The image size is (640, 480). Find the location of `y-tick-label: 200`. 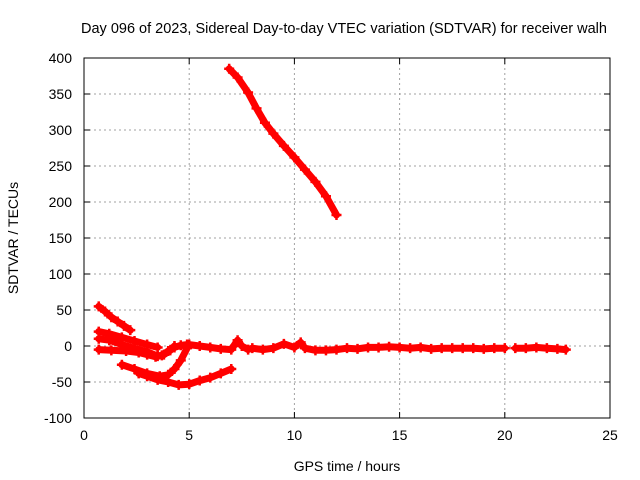

y-tick-label: 200 is located at coordinates (61, 202).